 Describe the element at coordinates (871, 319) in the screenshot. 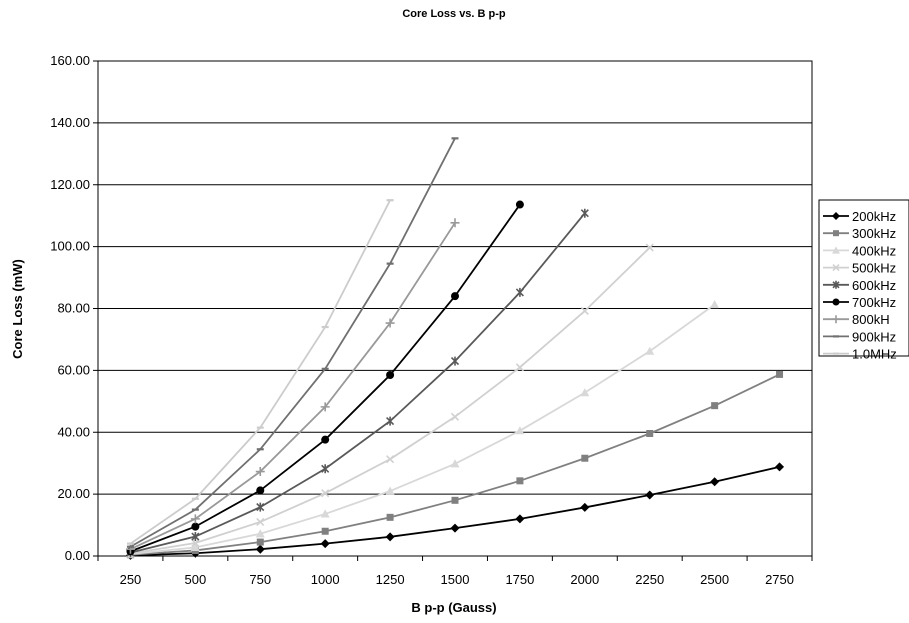

I see `legend-label: 800kH` at that location.